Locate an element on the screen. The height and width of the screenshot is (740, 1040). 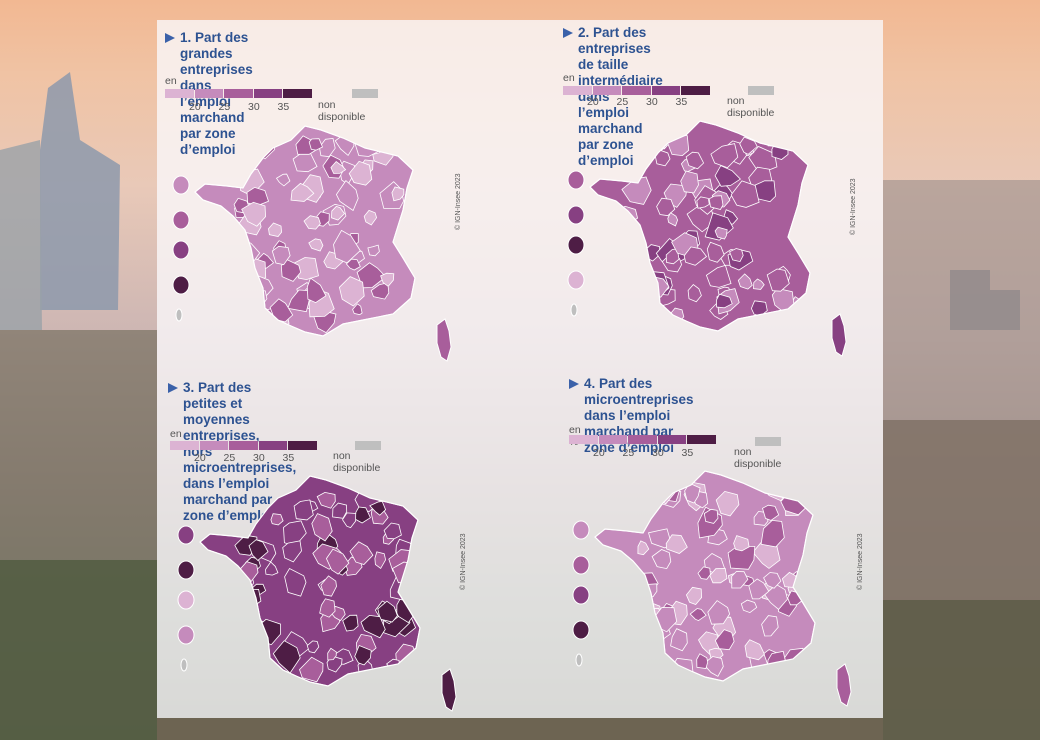
corsica is located at coordinates (444, 340).